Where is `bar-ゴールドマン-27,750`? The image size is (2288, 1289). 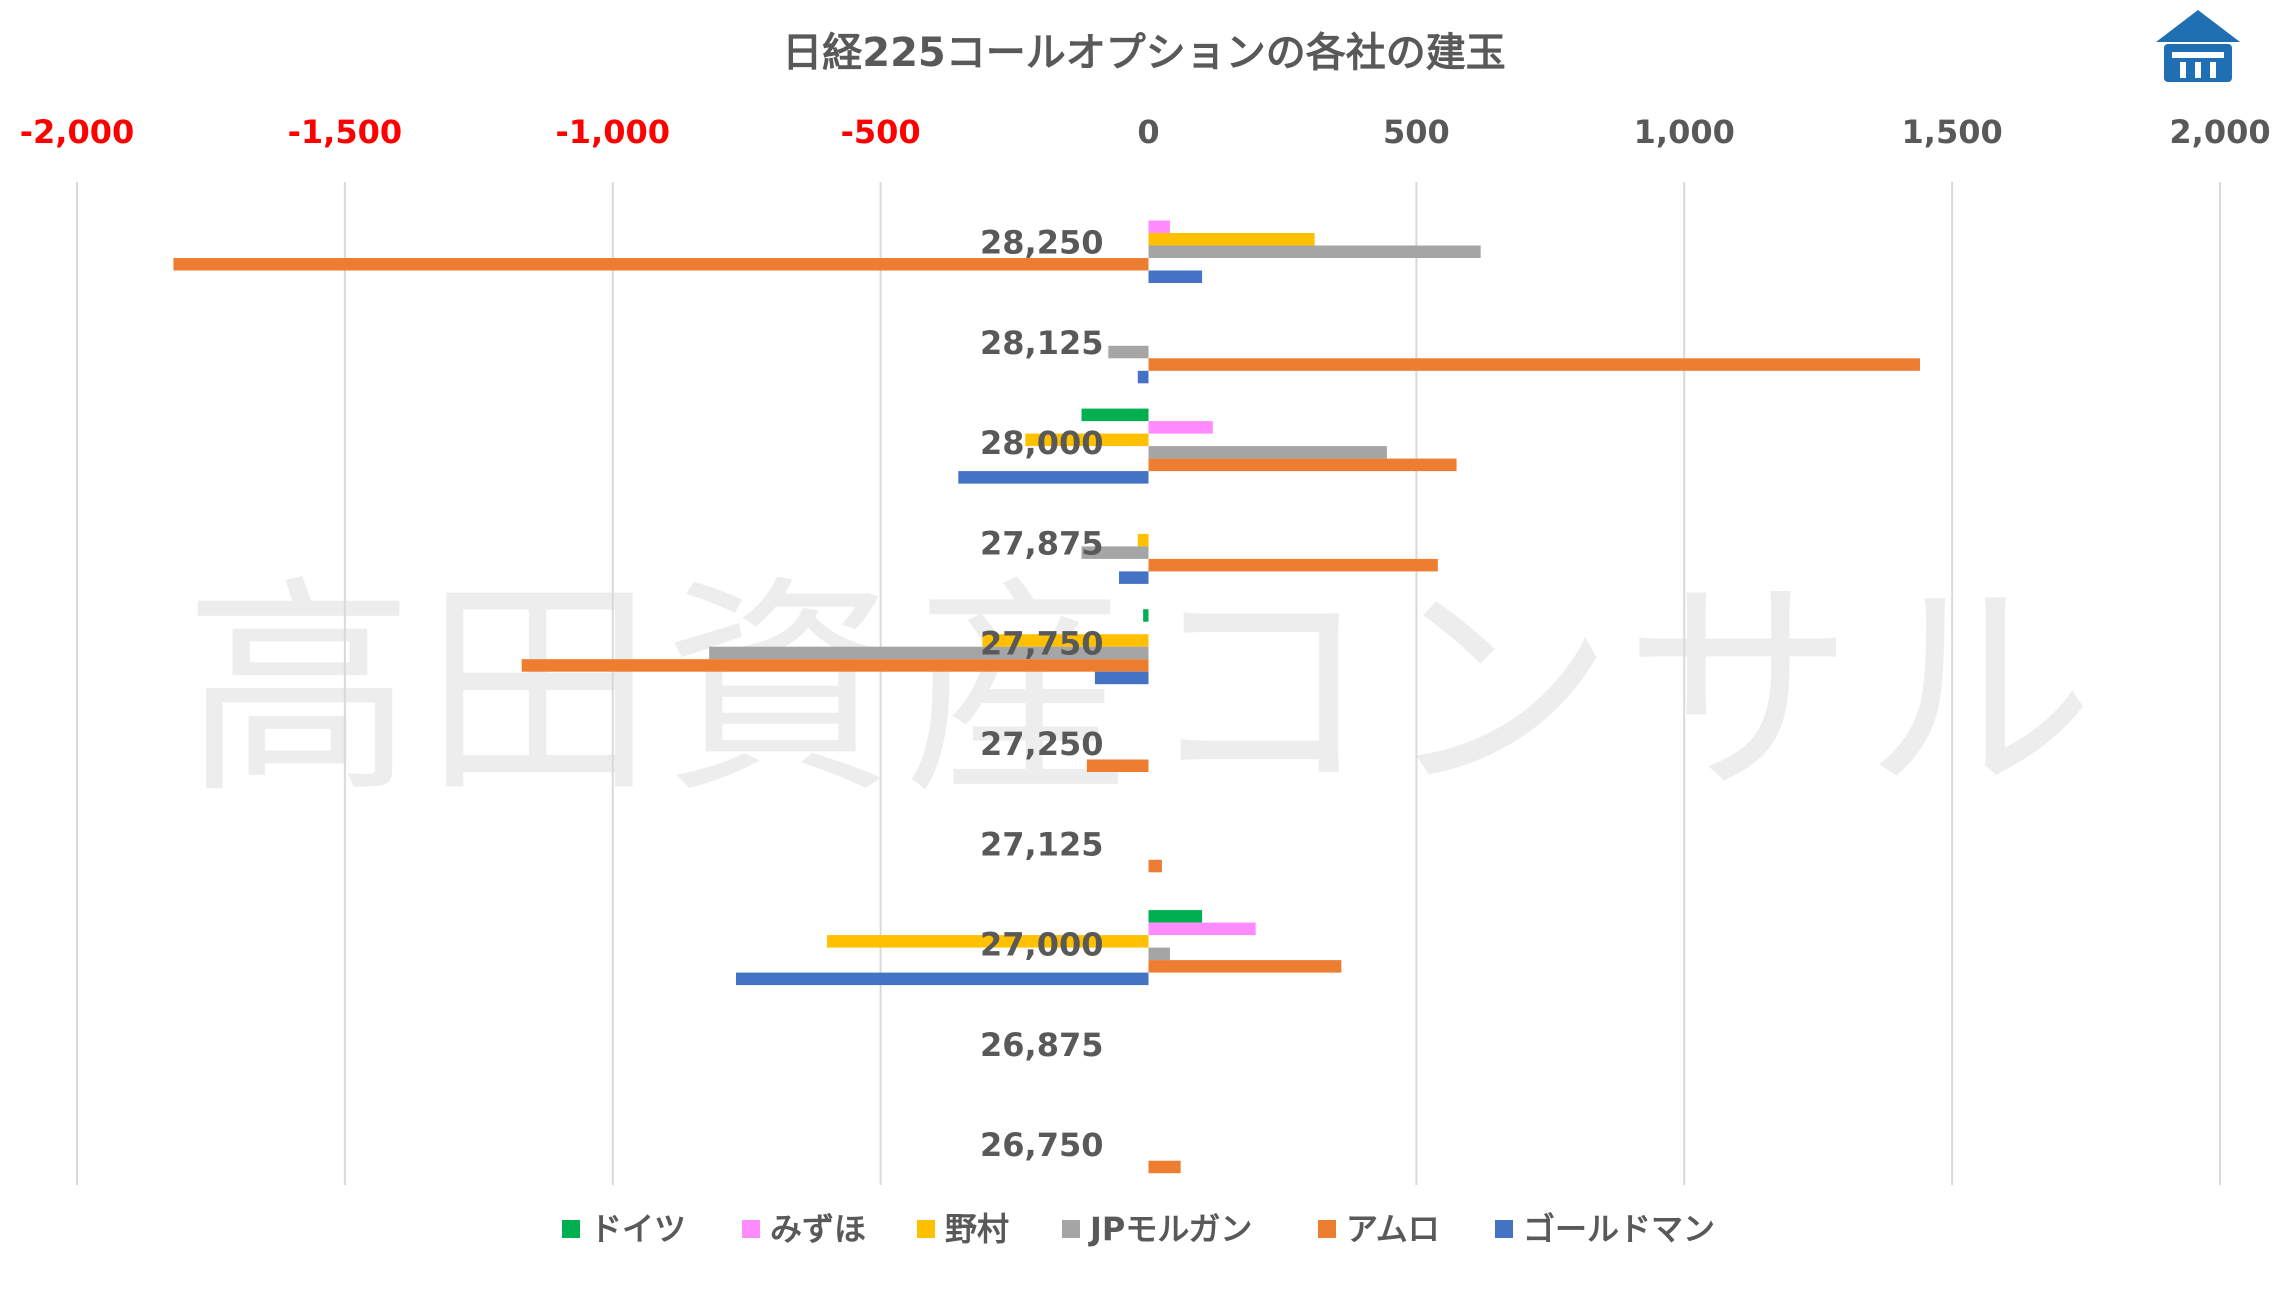 bar-ゴールドマン-27,750 is located at coordinates (1121, 678).